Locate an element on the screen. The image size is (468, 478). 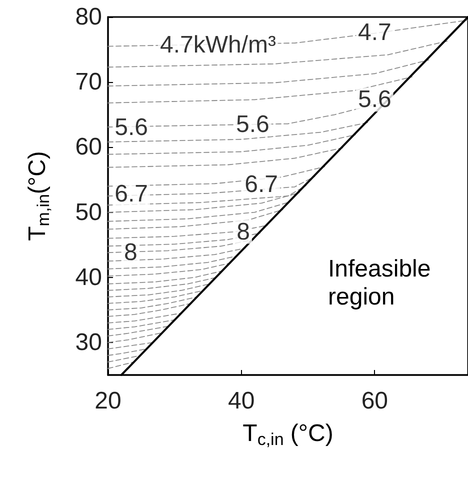
x-tick-label: 40 is located at coordinates (241, 401).